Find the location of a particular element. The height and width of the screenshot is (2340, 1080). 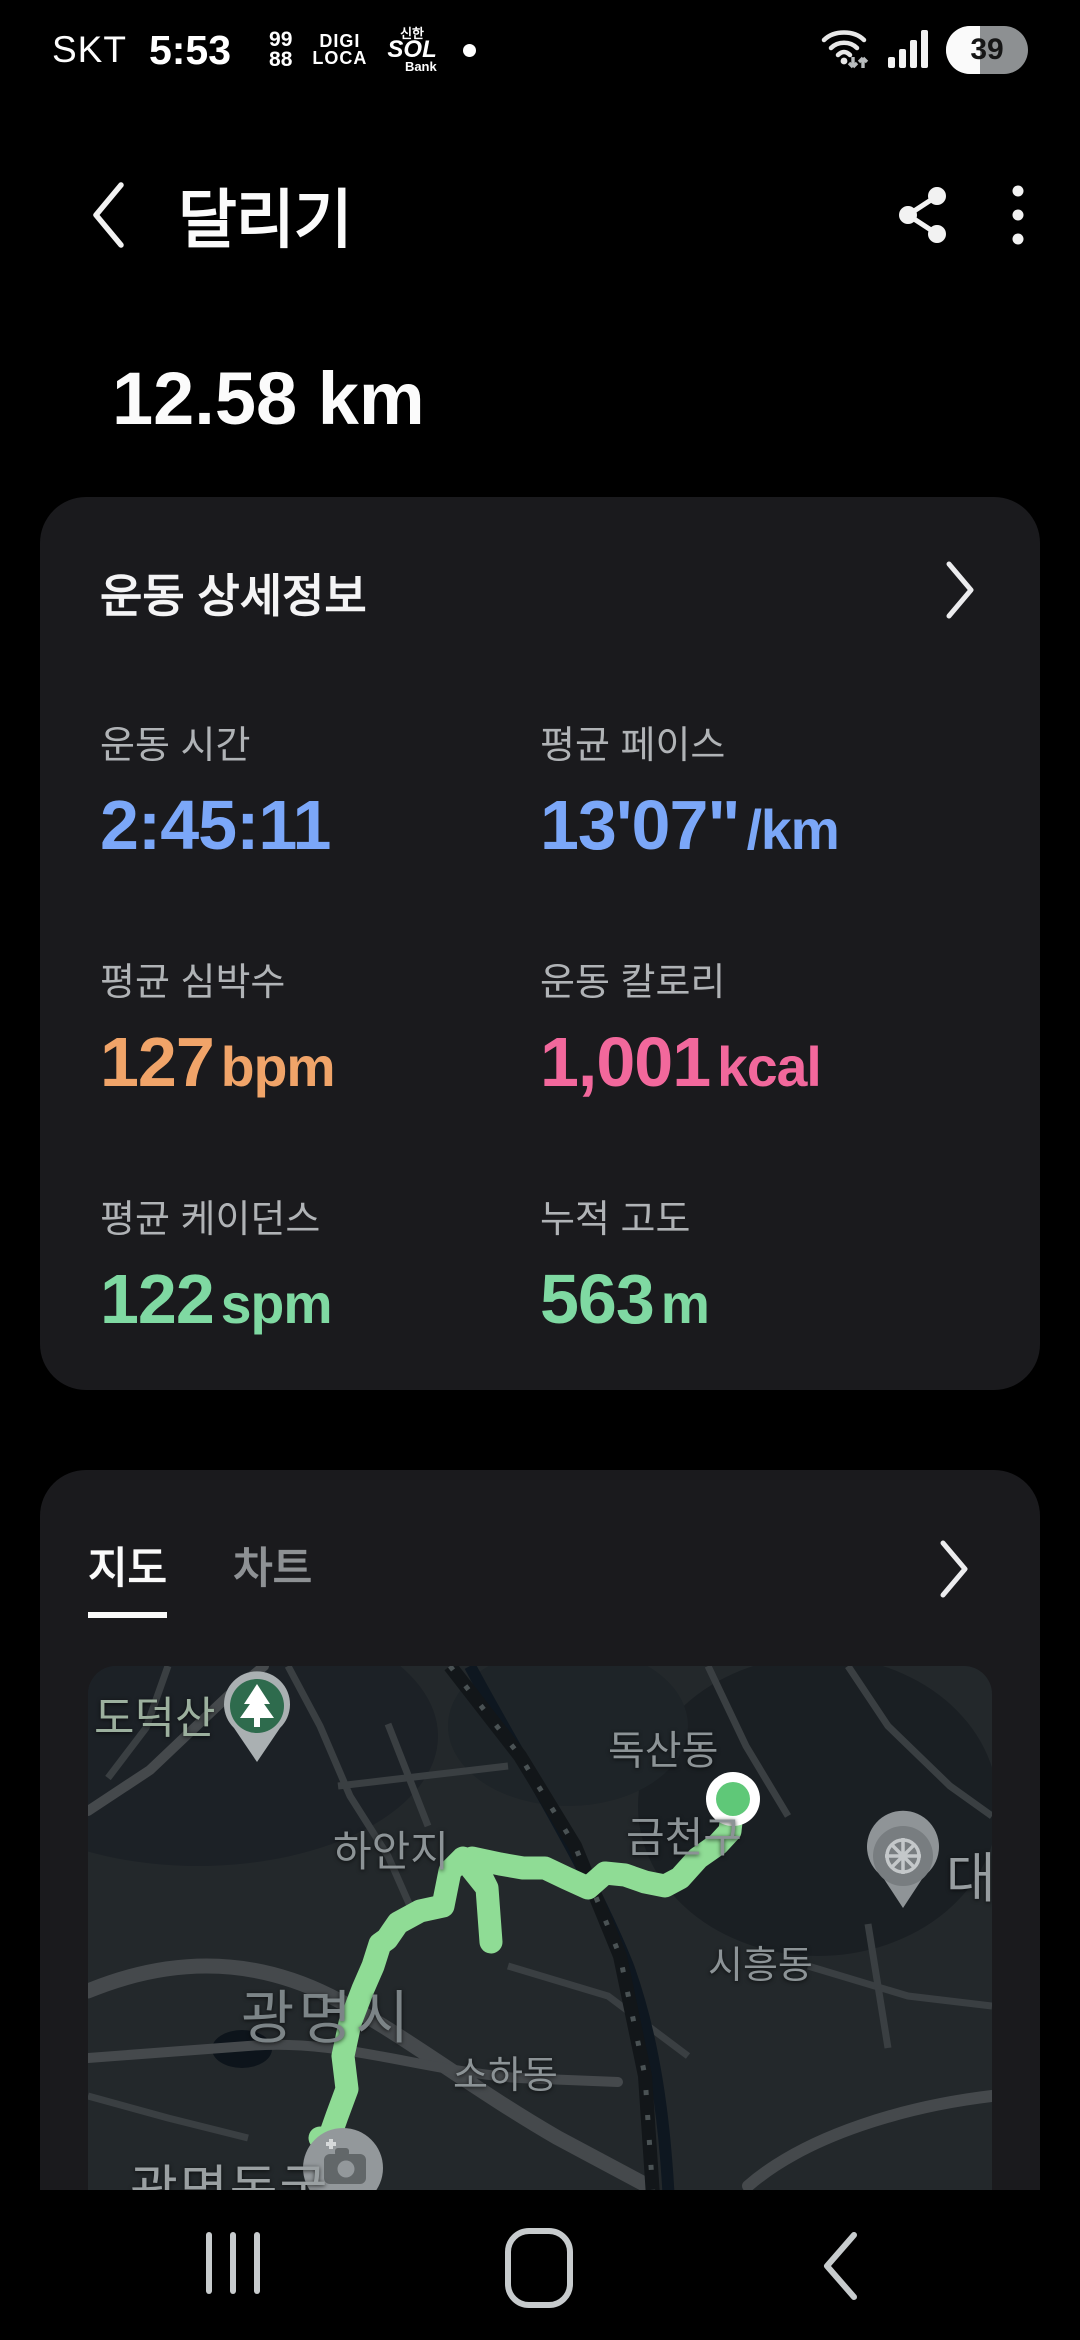

kebab-menu-icon is located at coordinates (1018, 215).